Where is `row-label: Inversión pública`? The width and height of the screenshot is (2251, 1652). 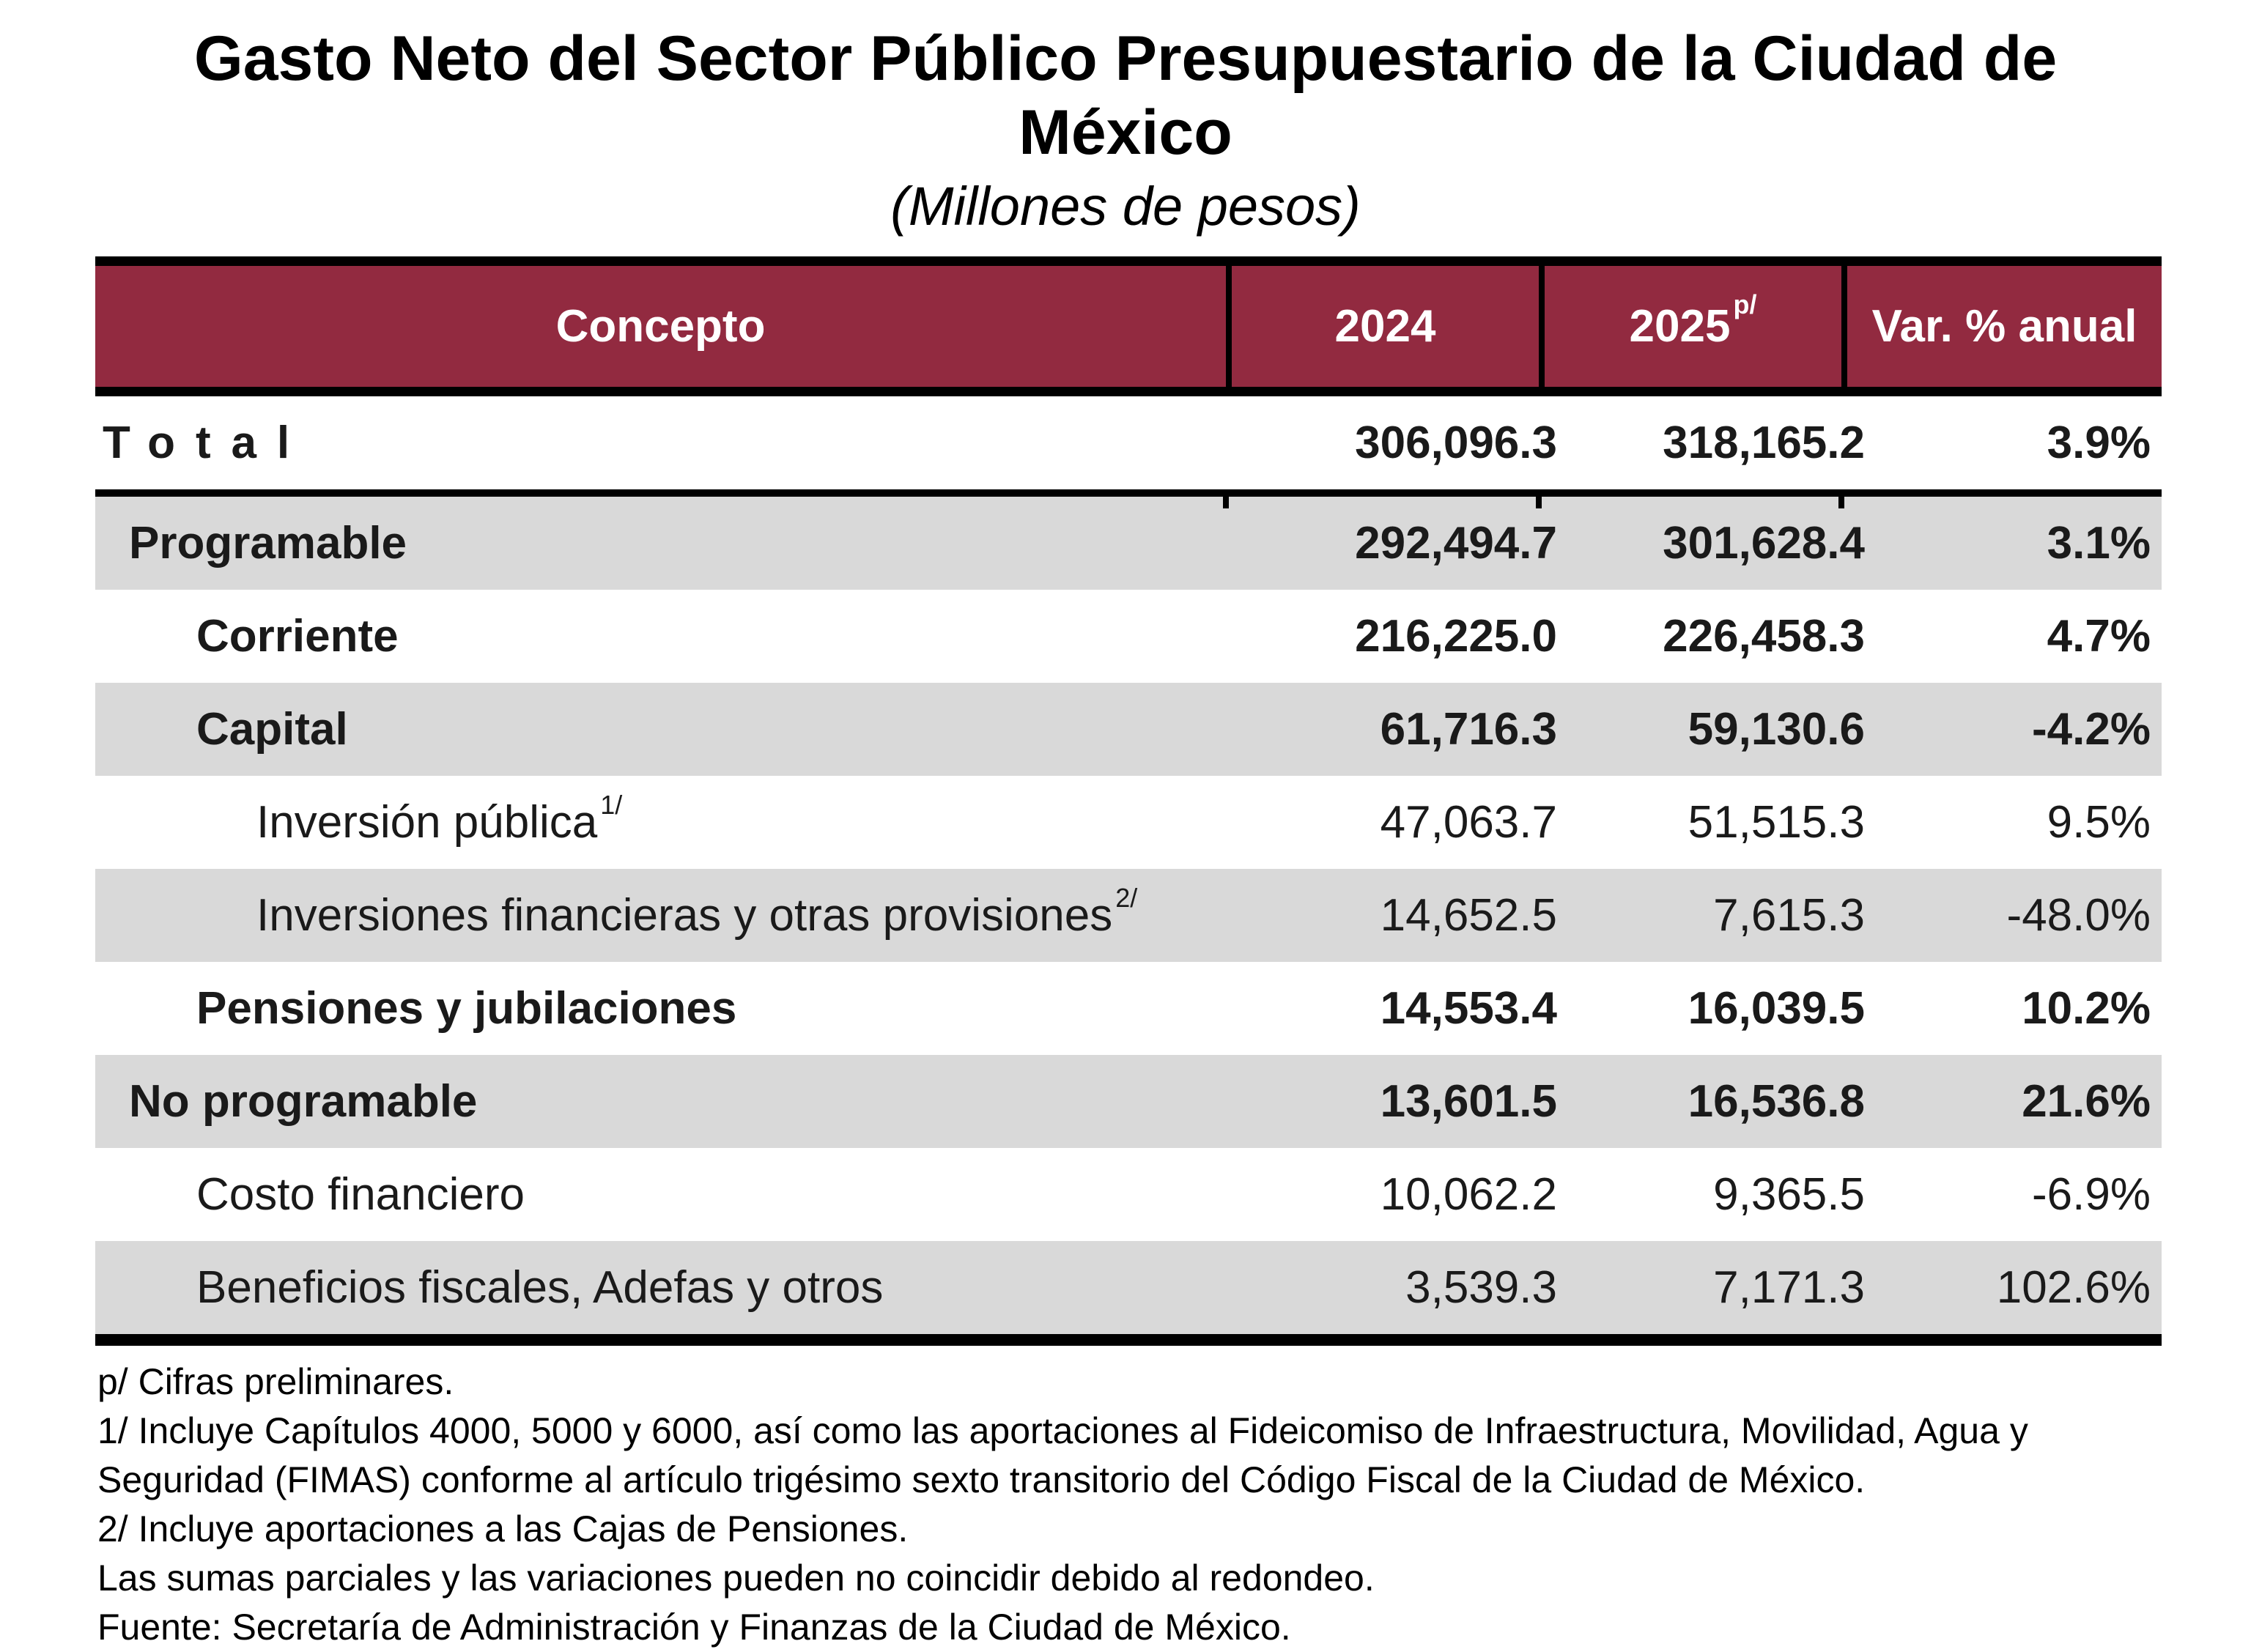
row-label: Inversión pública is located at coordinates (427, 822).